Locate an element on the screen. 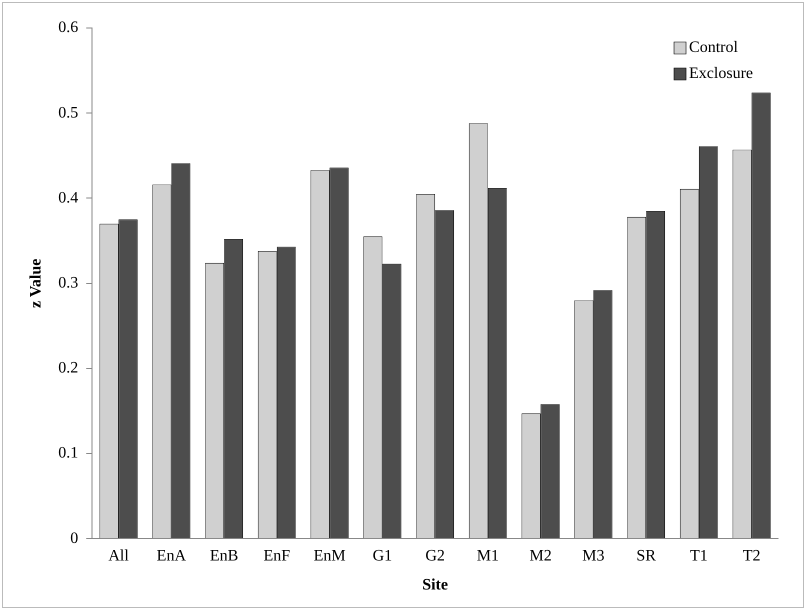 The height and width of the screenshot is (611, 807). legend-label: Exclosure is located at coordinates (721, 73).